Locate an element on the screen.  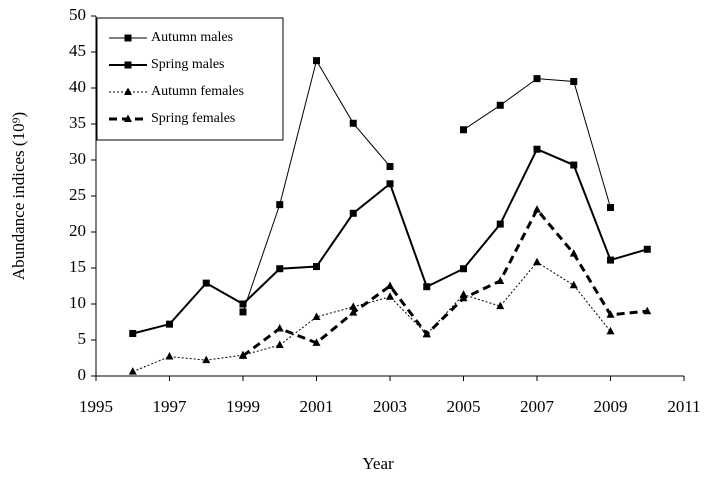
x-tick-label: 2003 is located at coordinates (390, 406).